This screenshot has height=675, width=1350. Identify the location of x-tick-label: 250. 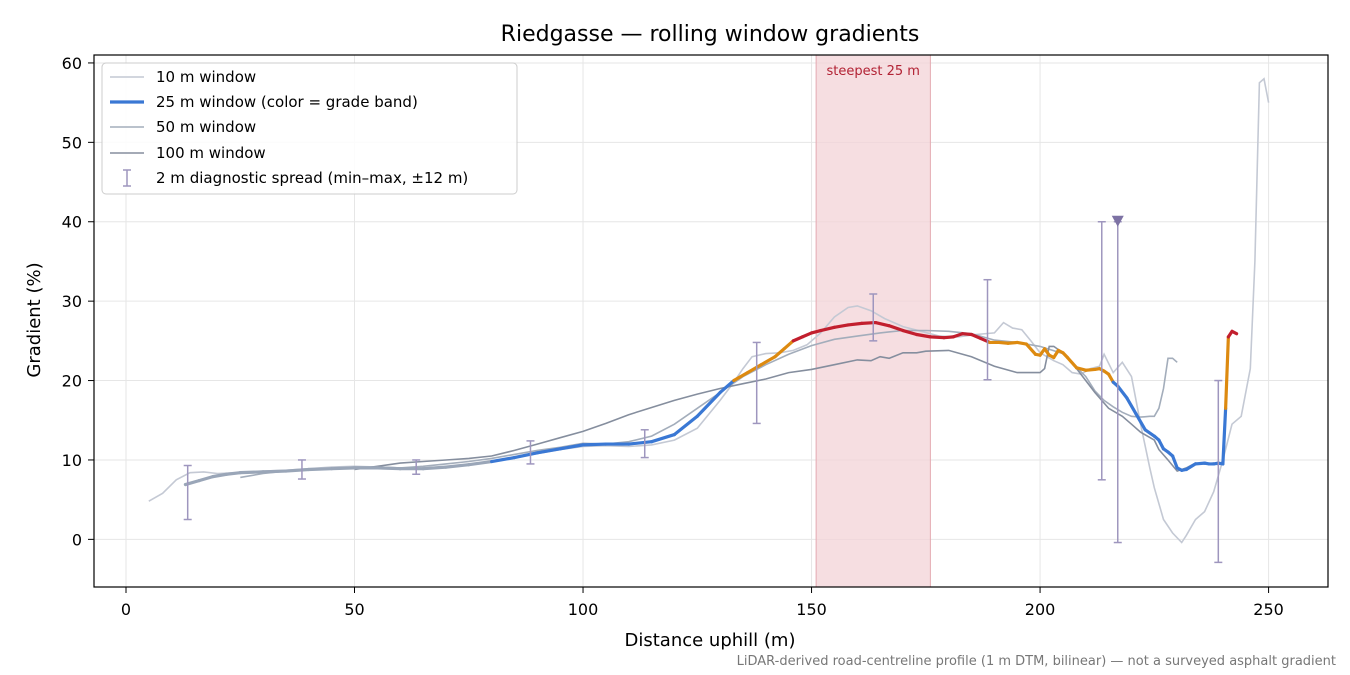
(1268, 609).